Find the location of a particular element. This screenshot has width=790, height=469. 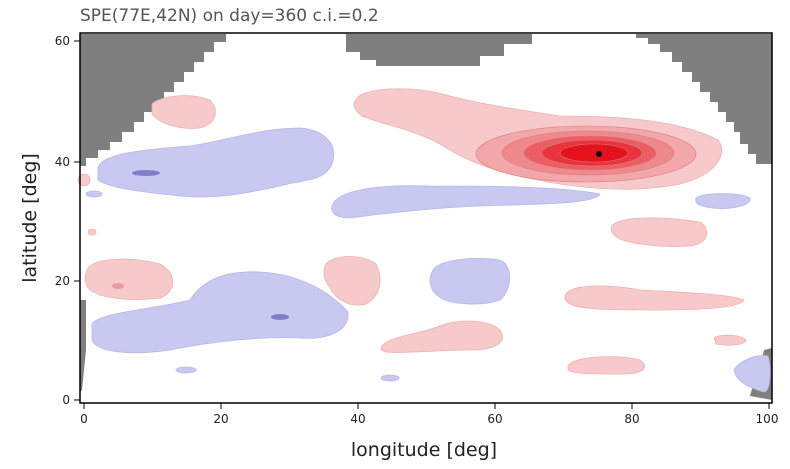

x-ticks is located at coordinates (426, 406).